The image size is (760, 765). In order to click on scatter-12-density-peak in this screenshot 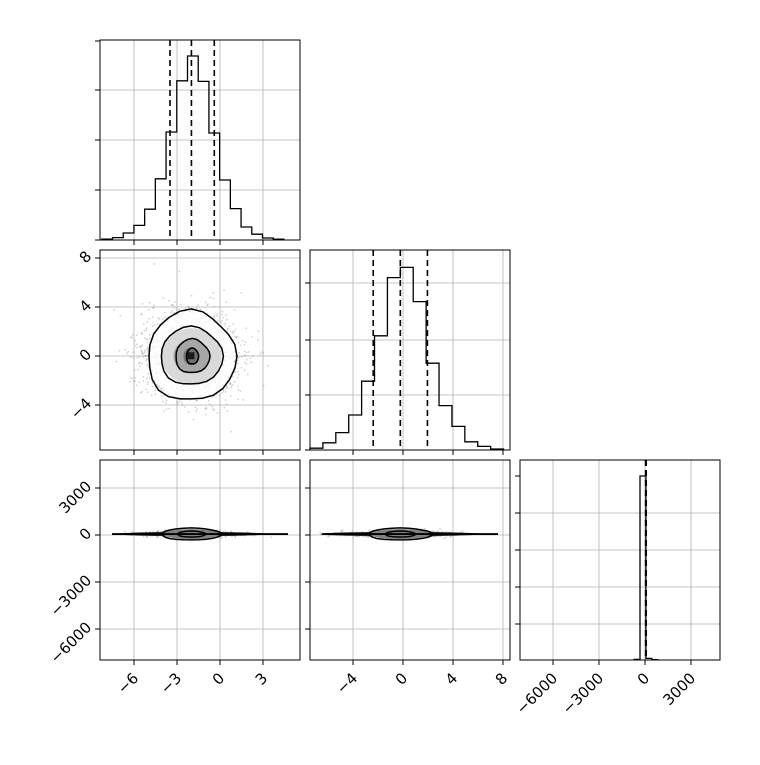, I will do `click(190, 355)`.